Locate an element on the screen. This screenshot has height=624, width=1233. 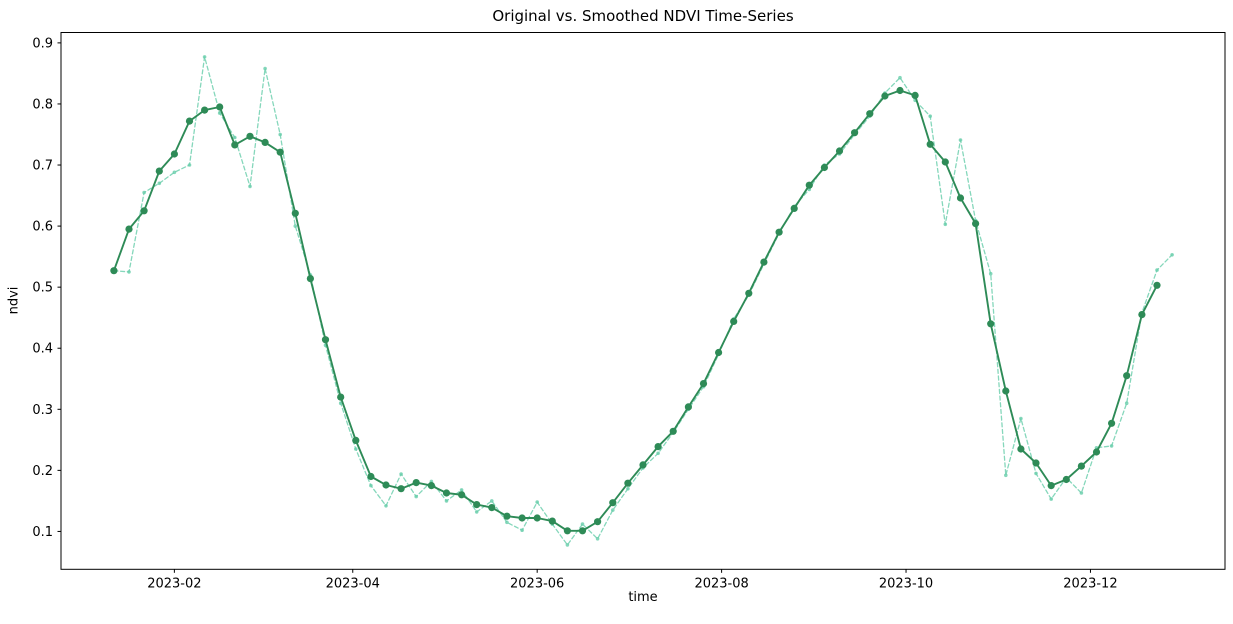
x-axis-label: time is located at coordinates (643, 597).